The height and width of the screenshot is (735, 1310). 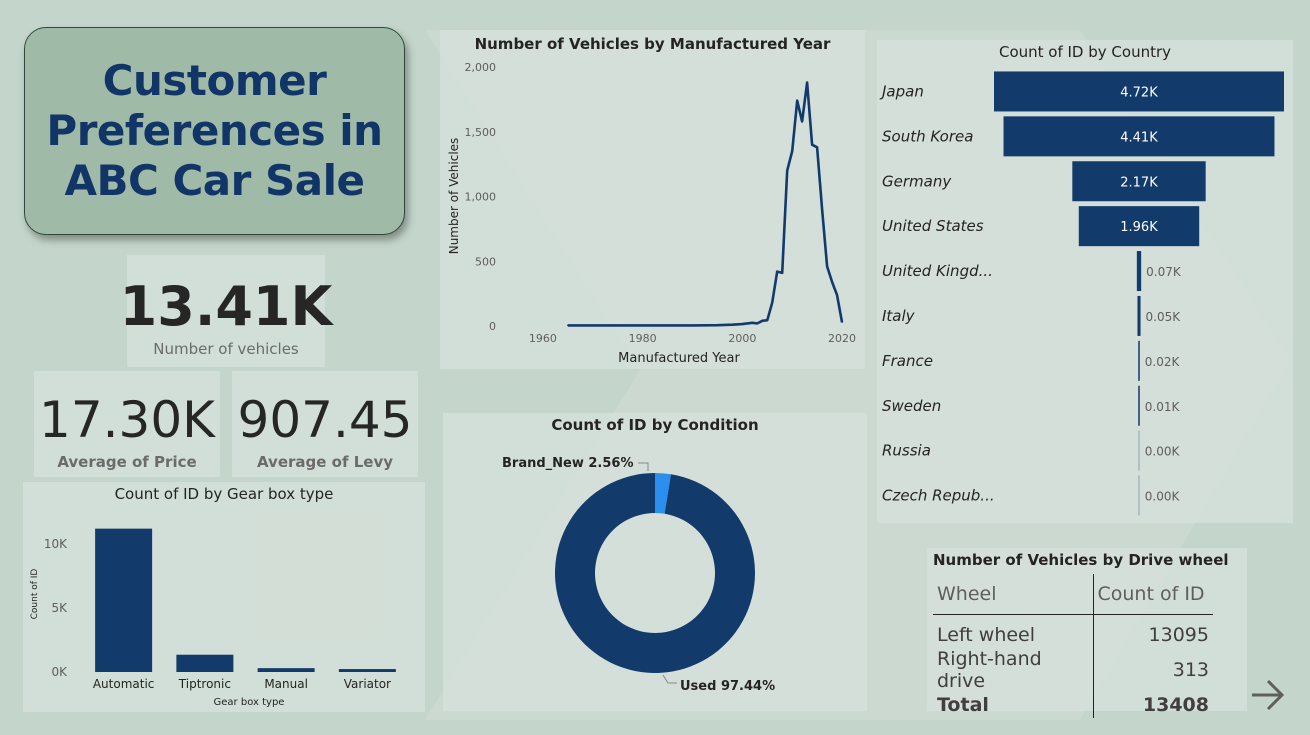 I want to click on country-label: Germany, so click(x=917, y=181).